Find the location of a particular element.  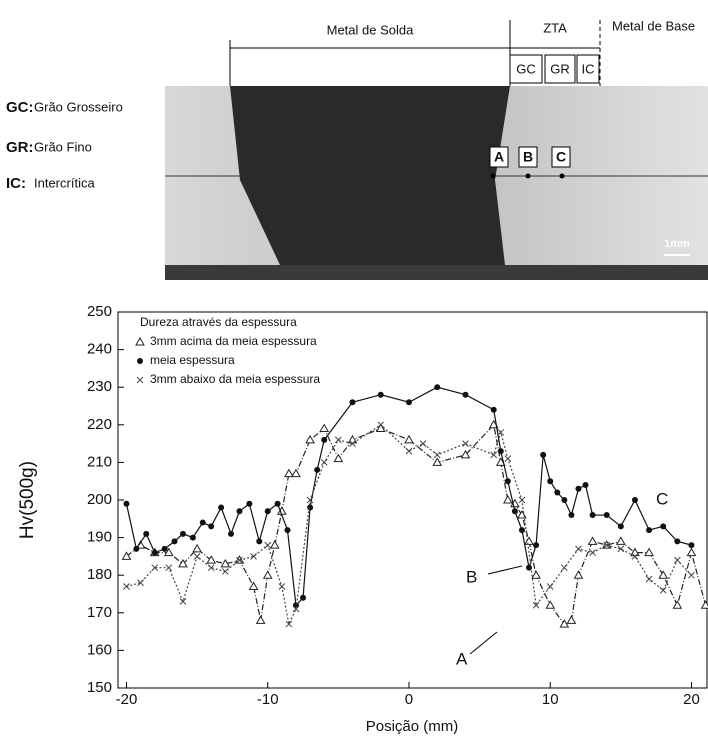

y-tick-label: 210 is located at coordinates (99, 461).